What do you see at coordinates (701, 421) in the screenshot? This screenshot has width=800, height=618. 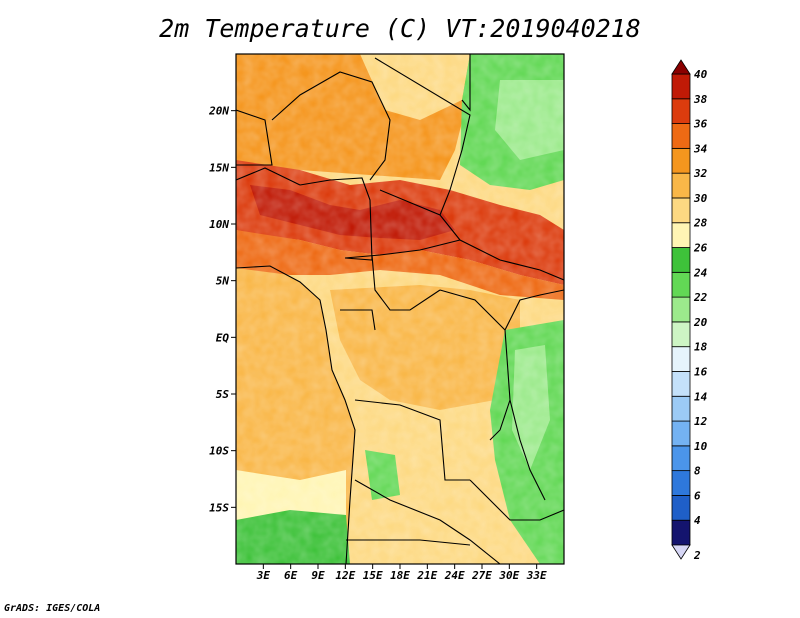 I see `colorbar-label: 12` at bounding box center [701, 421].